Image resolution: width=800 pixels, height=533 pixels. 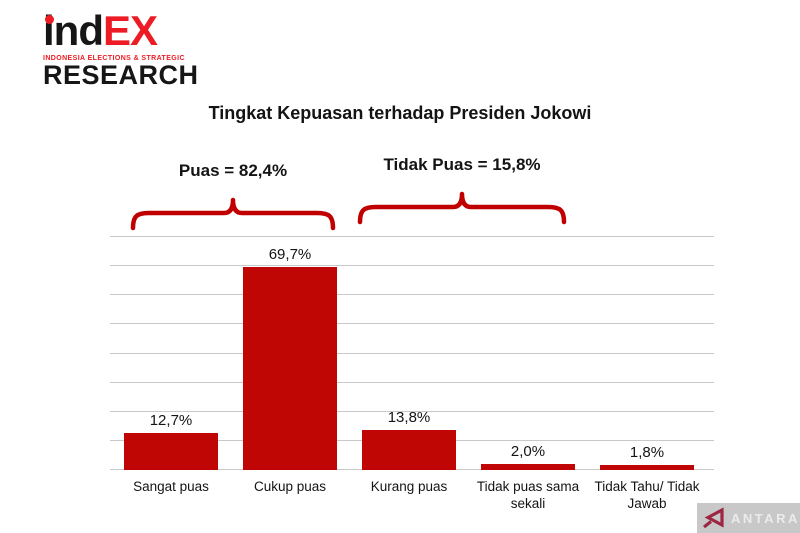 I want to click on category-label: Kurang puas, so click(x=409, y=486).